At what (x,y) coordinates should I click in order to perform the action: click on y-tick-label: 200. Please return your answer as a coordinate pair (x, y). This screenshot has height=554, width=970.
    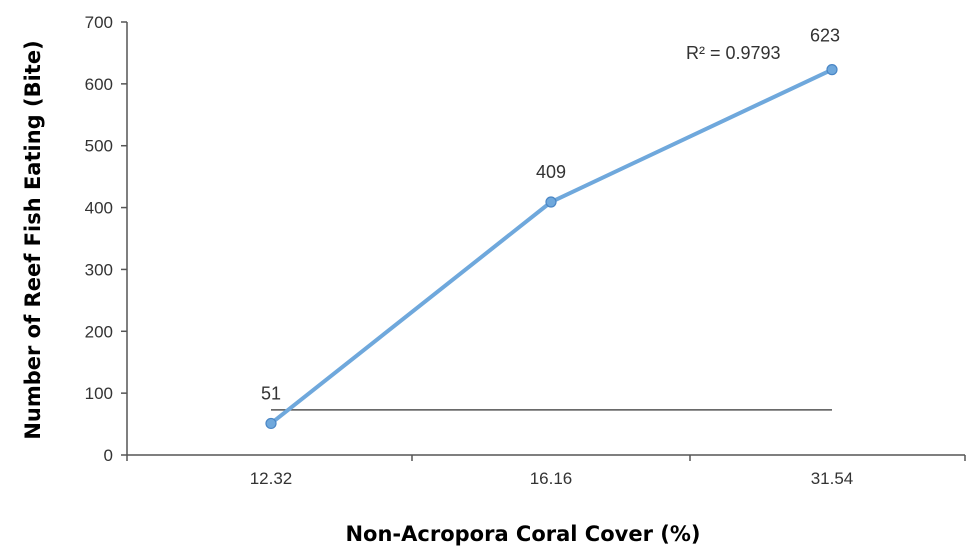
    Looking at the image, I should click on (99, 331).